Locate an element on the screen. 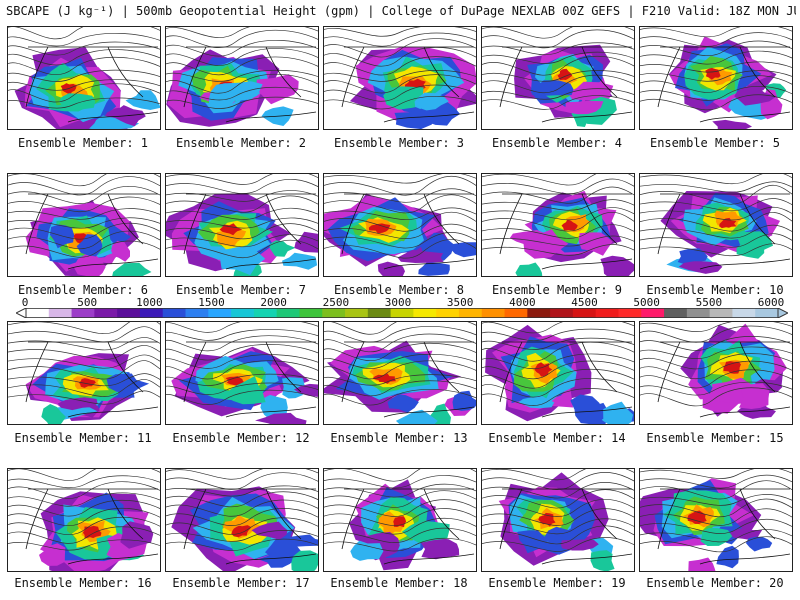  colorbar-tick-label: 3000 is located at coordinates (398, 302).